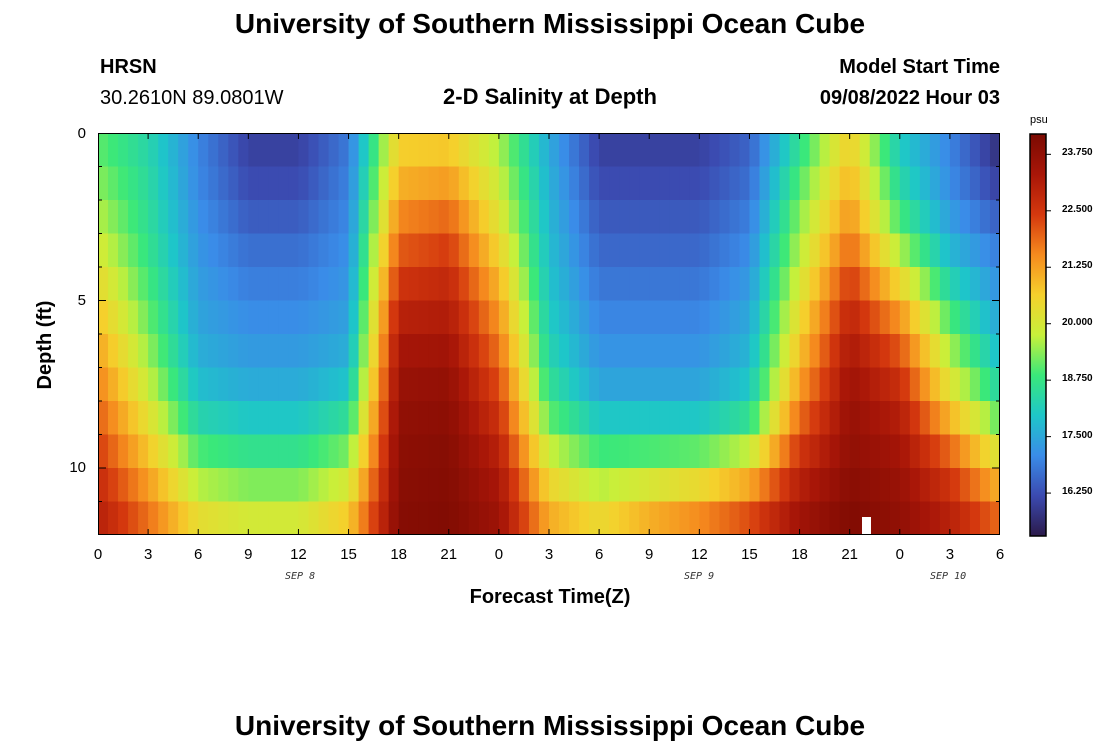 The image size is (1100, 750). I want to click on y-tick-label: 10, so click(77, 467).